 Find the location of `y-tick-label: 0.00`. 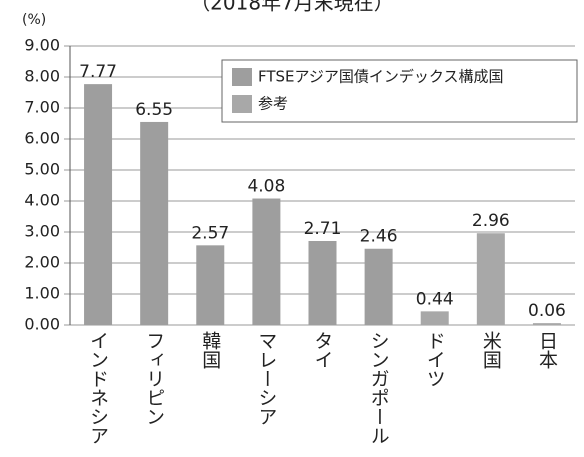

y-tick-label: 0.00 is located at coordinates (42, 324).